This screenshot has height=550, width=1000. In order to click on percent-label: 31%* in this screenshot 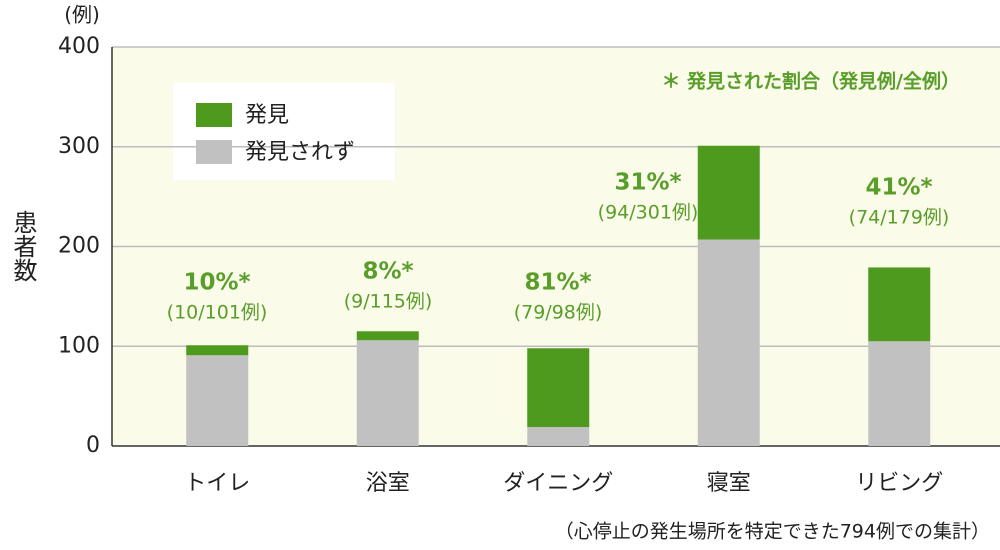, I will do `click(647, 183)`.